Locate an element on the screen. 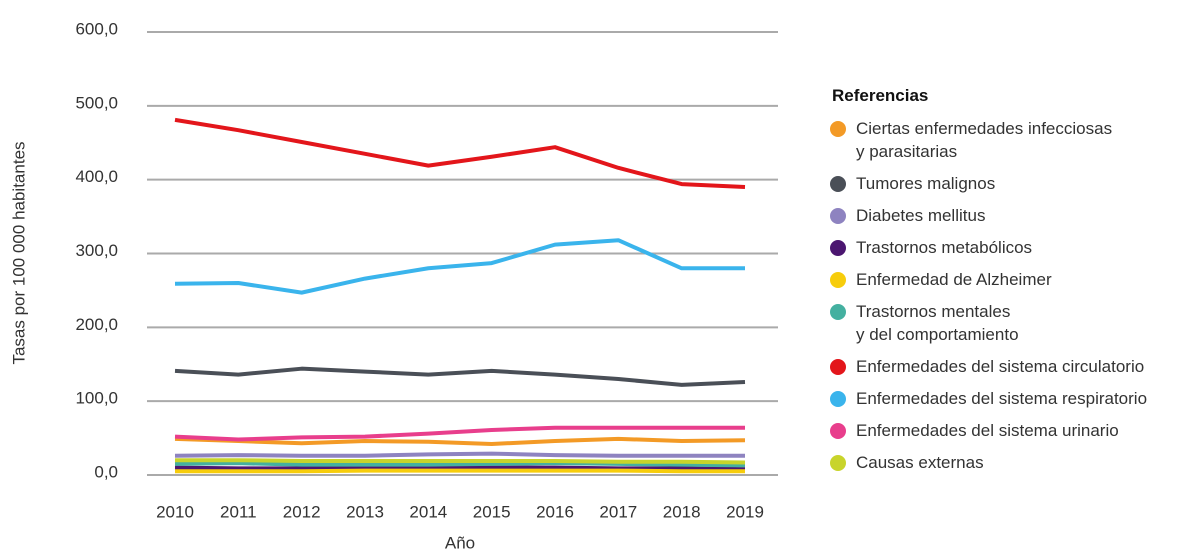 Image resolution: width=1204 pixels, height=554 pixels. legend-item: Trastornos metabólicos is located at coordinates (931, 248).